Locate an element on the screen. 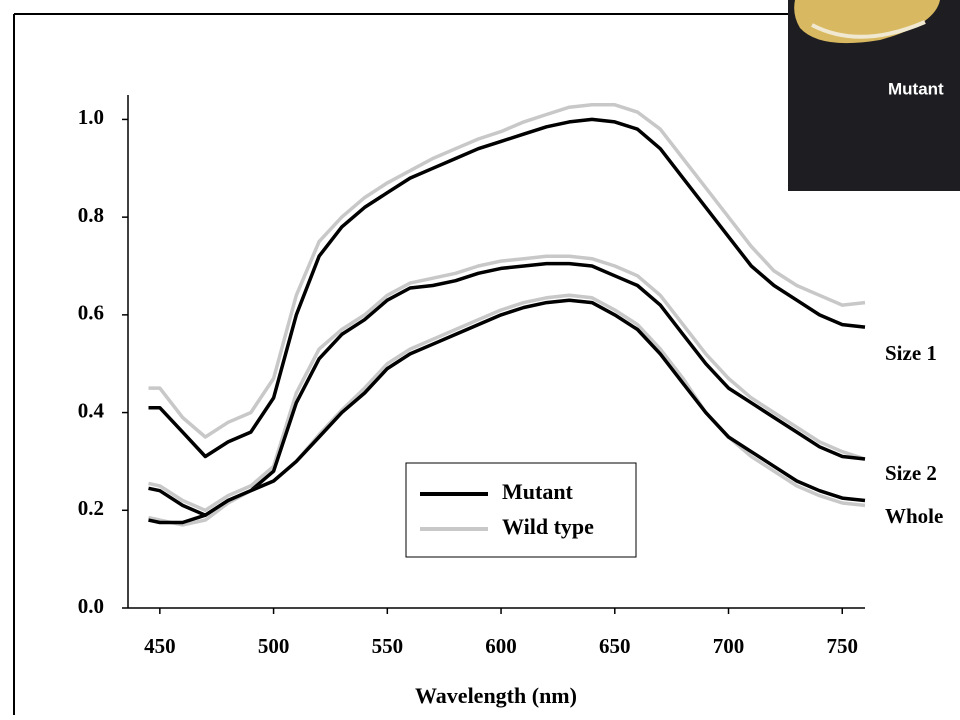 This screenshot has width=960, height=720. x-axis-title: Wavelength (nm) is located at coordinates (496, 695).